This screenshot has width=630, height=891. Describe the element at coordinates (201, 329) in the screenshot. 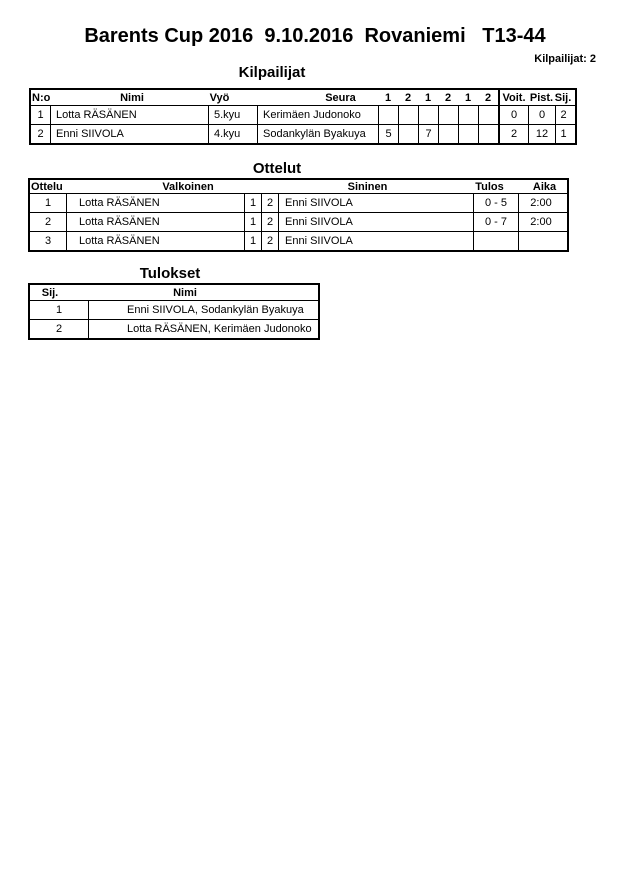

I see `cell-competitor: Lotta RÄSÄNEN, Kerimäen Judonoko` at that location.